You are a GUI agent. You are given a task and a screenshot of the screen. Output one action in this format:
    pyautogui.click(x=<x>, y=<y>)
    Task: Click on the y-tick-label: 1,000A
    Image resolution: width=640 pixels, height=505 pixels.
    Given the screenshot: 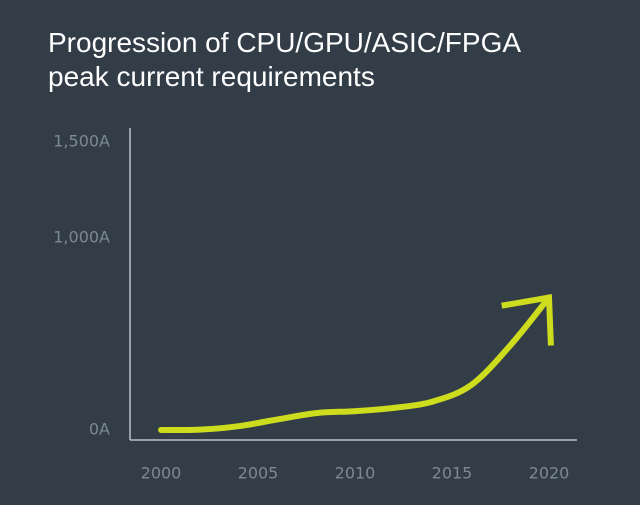 What is the action you would take?
    pyautogui.click(x=81, y=237)
    